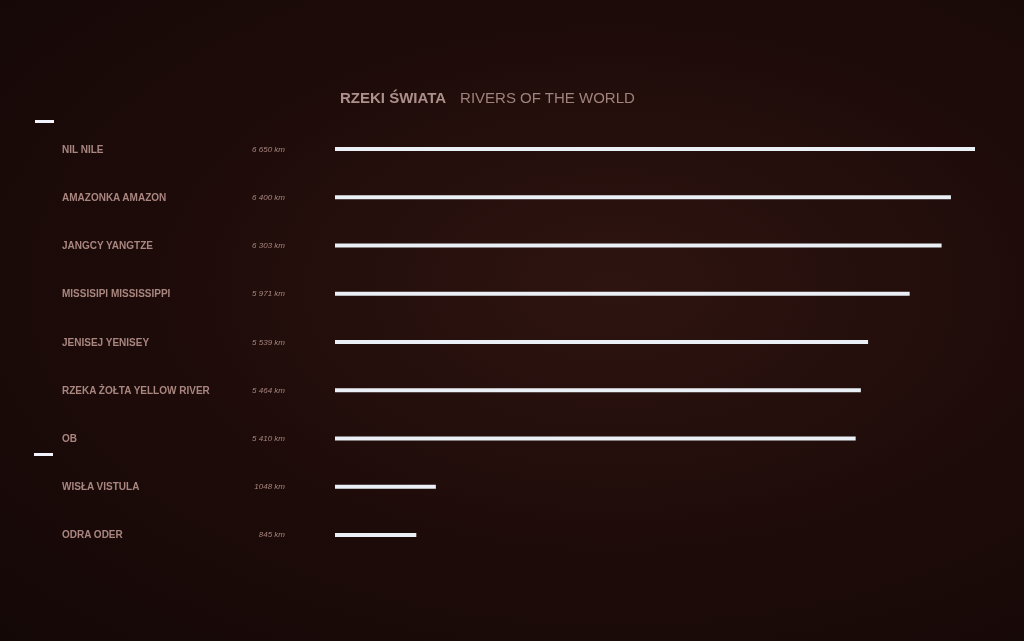 The image size is (1024, 641). What do you see at coordinates (270, 487) in the screenshot?
I see `data-label: 1048 km` at bounding box center [270, 487].